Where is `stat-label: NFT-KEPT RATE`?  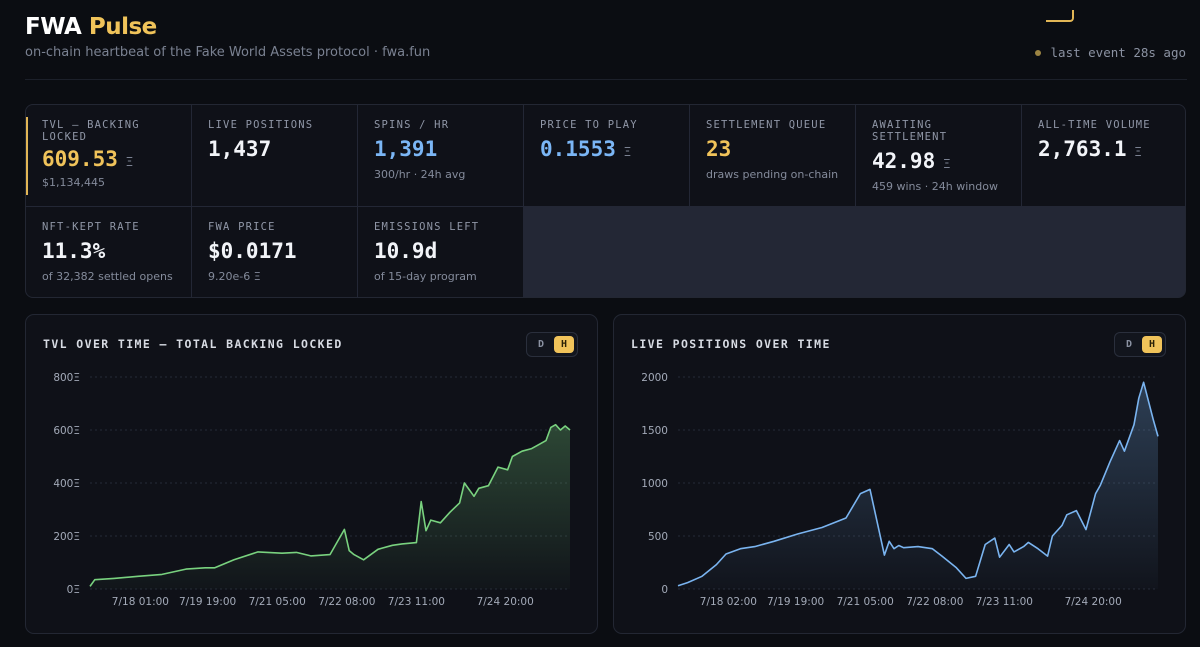 stat-label: NFT-KEPT RATE is located at coordinates (91, 227).